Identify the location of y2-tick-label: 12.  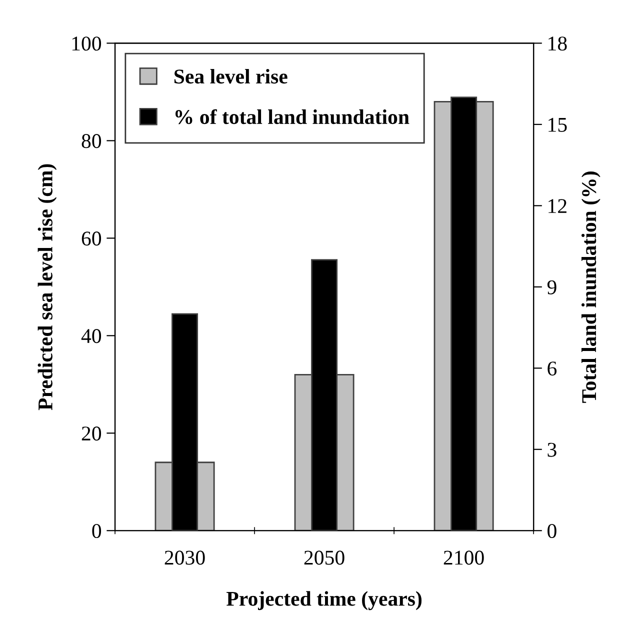
(557, 206).